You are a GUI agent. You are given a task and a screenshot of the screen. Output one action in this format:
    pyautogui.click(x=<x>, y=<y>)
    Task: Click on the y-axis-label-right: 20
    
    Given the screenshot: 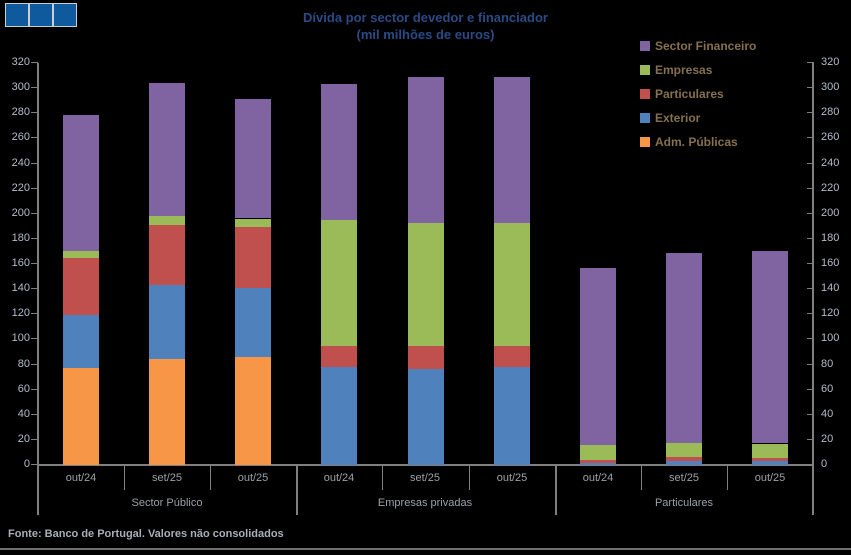 What is the action you would take?
    pyautogui.click(x=827, y=438)
    